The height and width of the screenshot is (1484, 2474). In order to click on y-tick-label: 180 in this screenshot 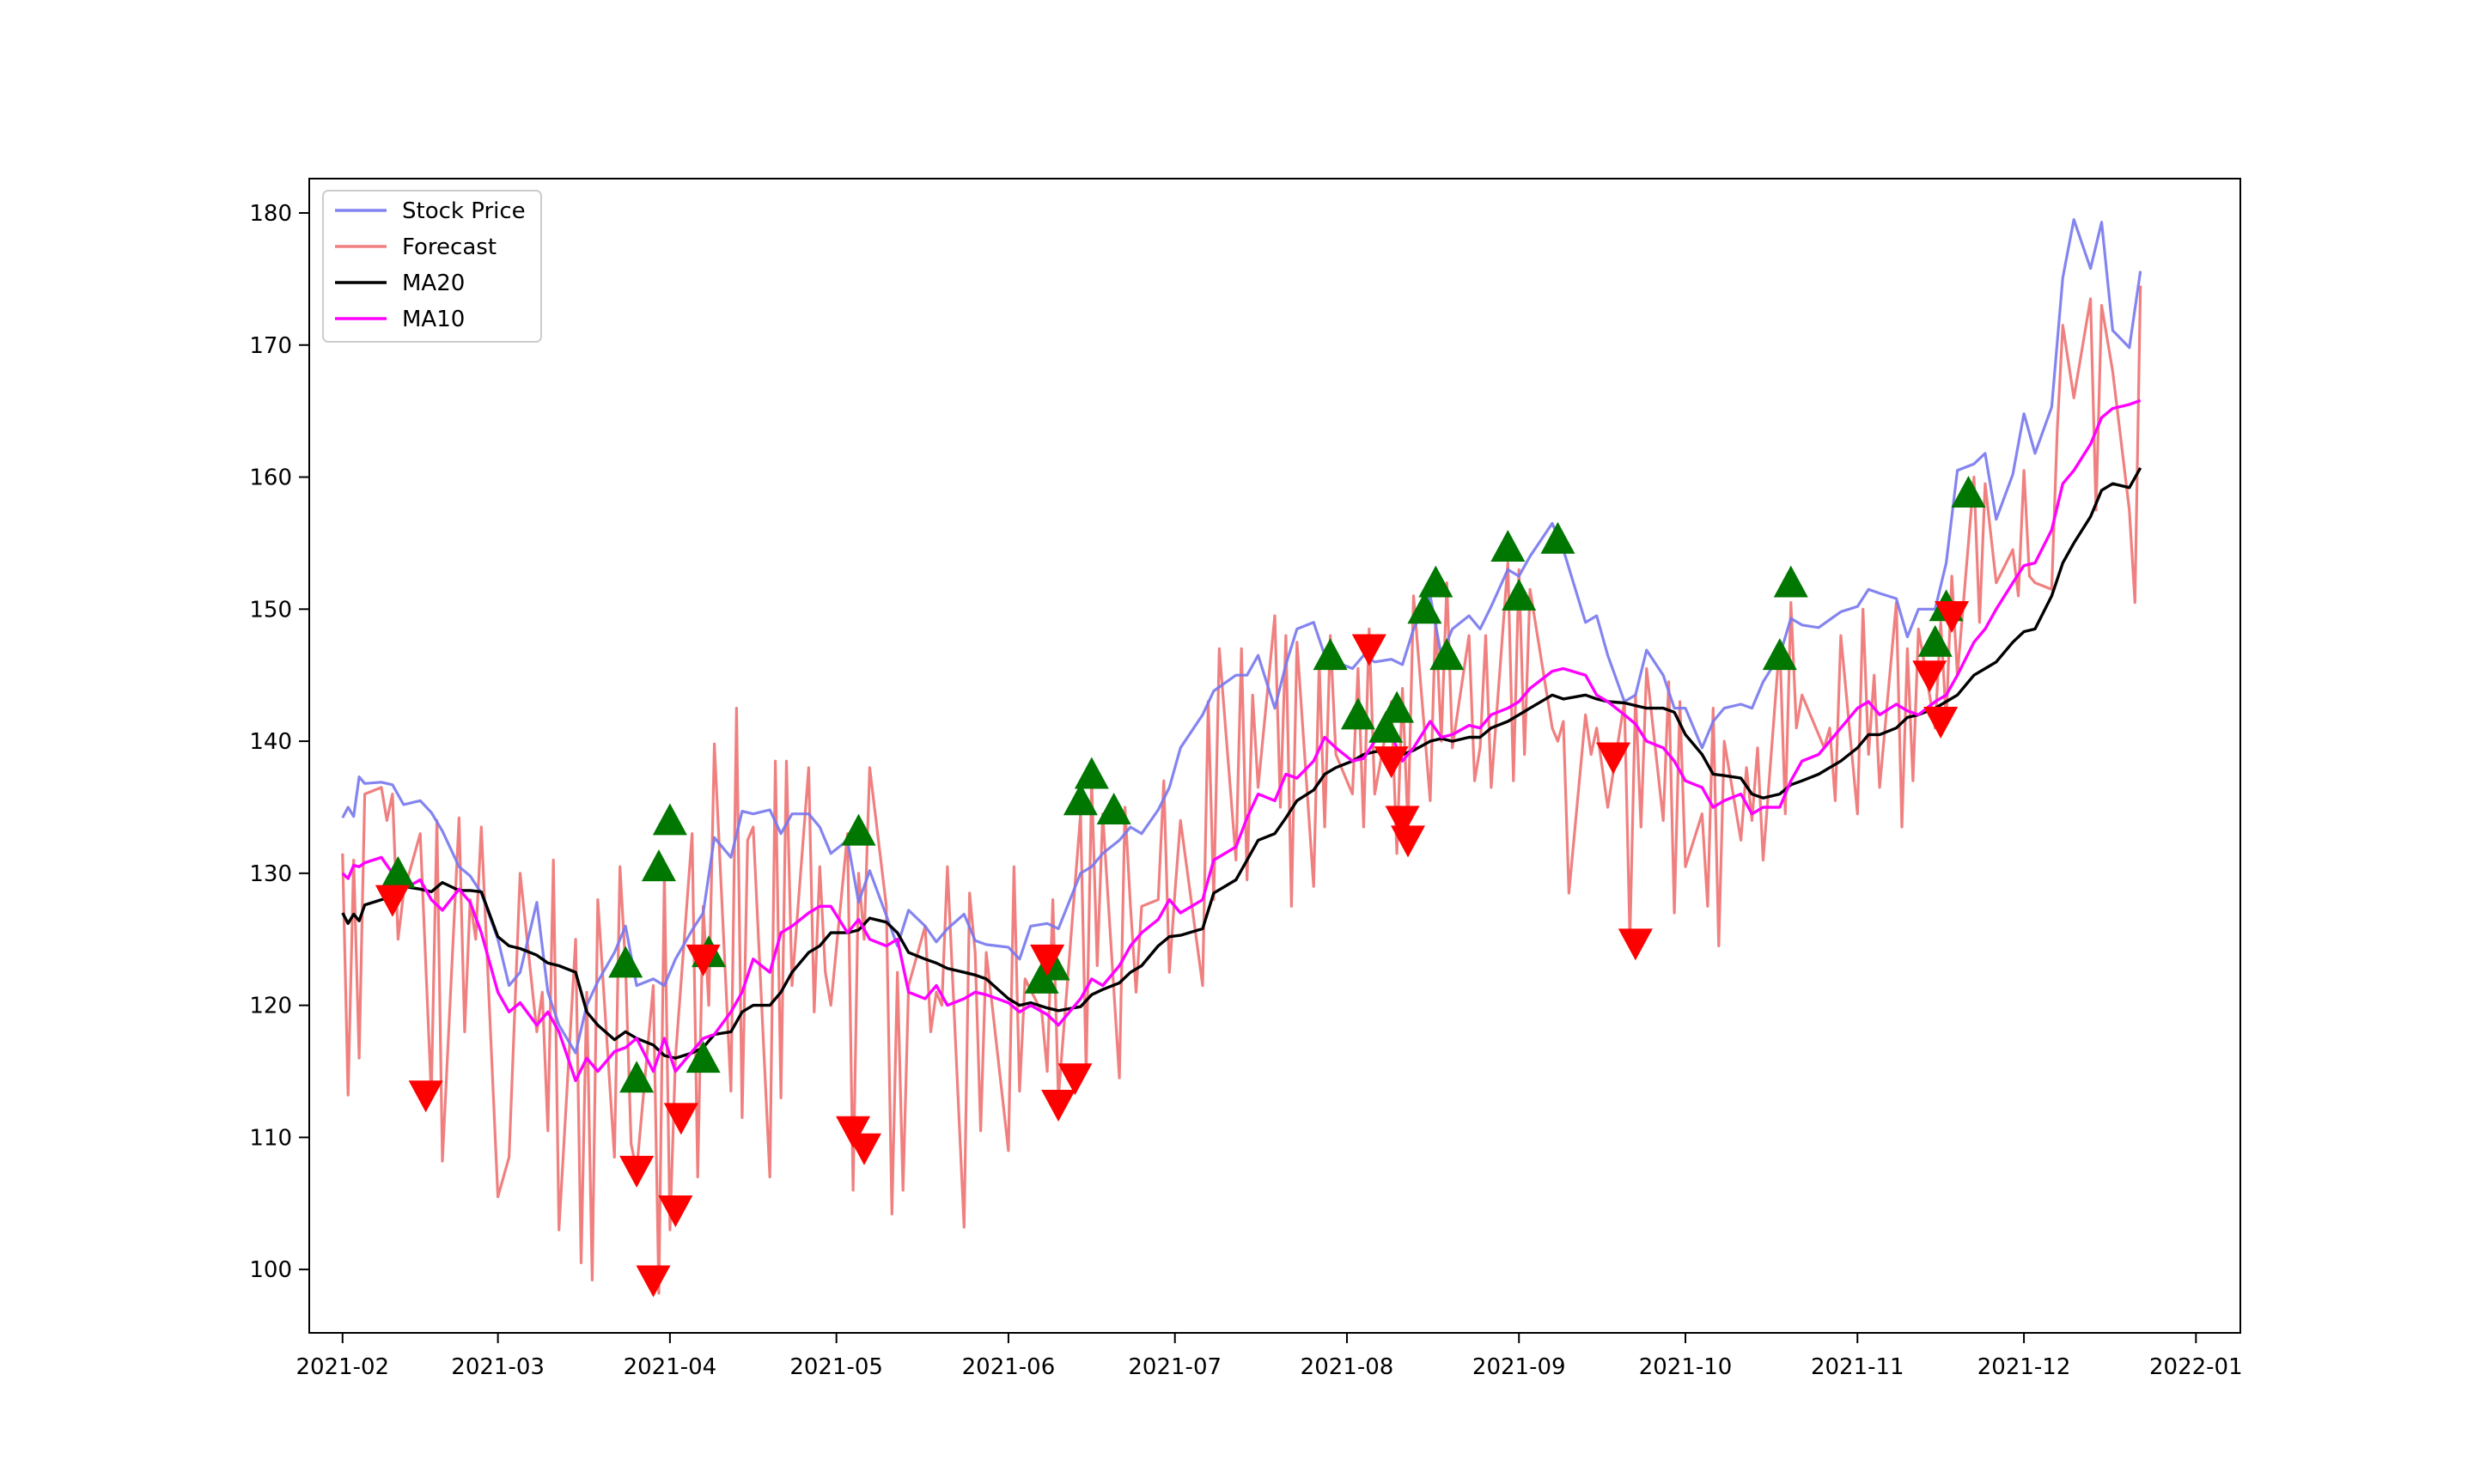, I will do `click(270, 214)`.